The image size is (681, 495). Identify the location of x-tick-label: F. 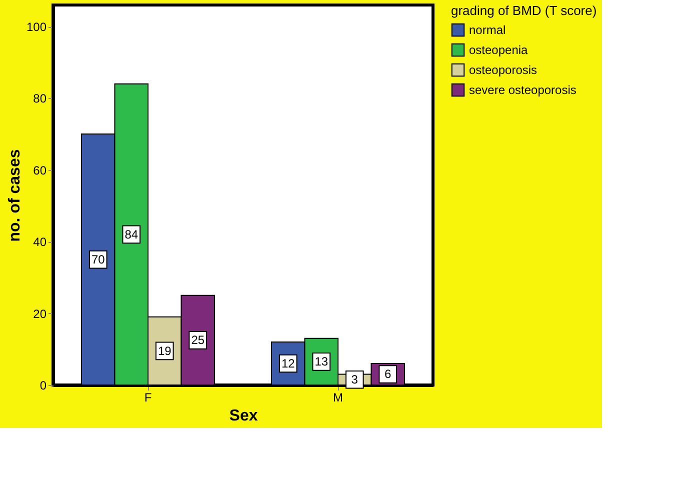
(148, 397).